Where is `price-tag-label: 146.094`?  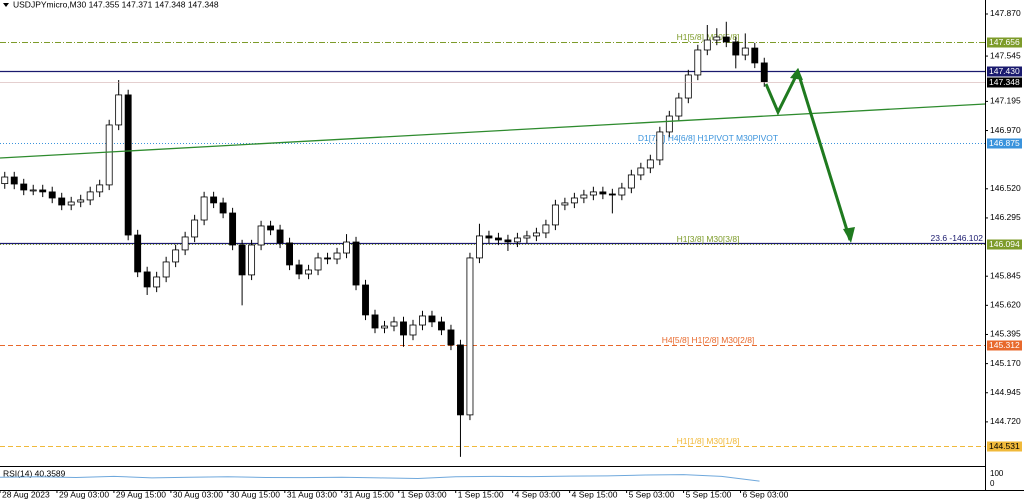 price-tag-label: 146.094 is located at coordinates (1004, 244).